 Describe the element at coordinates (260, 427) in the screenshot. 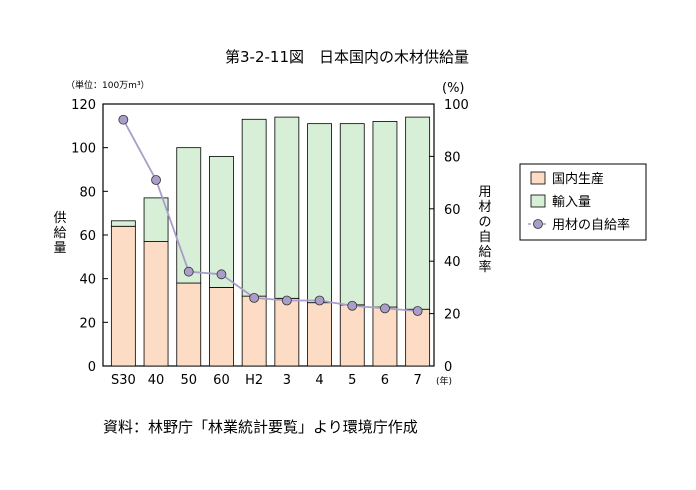

I see `source-note: 資料：林野庁「林業統計要覧」より環境庁作成` at that location.